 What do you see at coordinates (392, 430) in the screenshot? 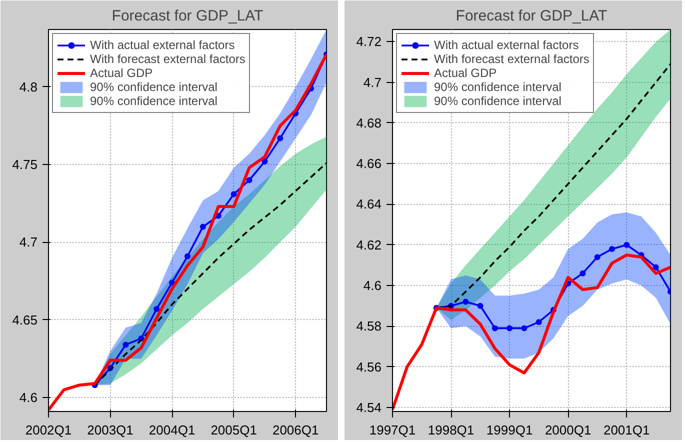
I see `x-tick-label: 1997Q1` at bounding box center [392, 430].